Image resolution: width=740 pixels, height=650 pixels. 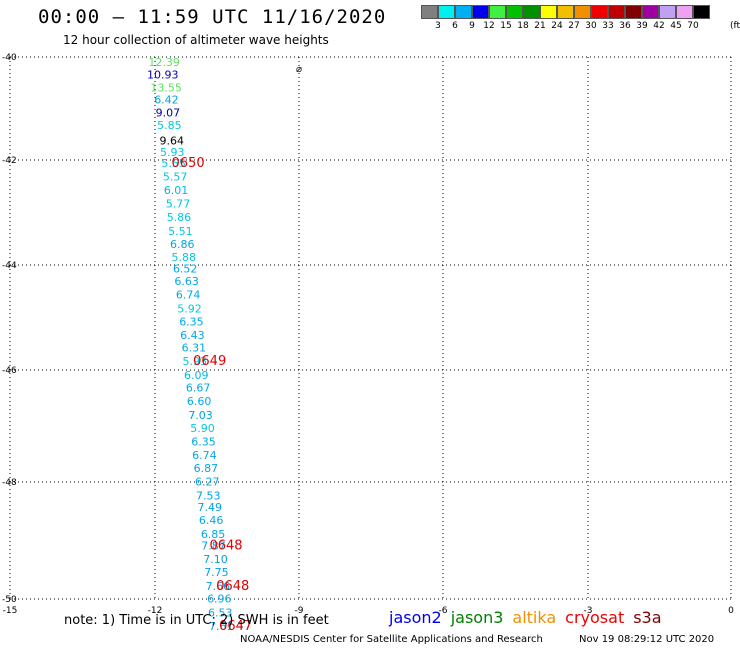 What do you see at coordinates (9, 600) in the screenshot?
I see `y-tick-label: -50` at bounding box center [9, 600].